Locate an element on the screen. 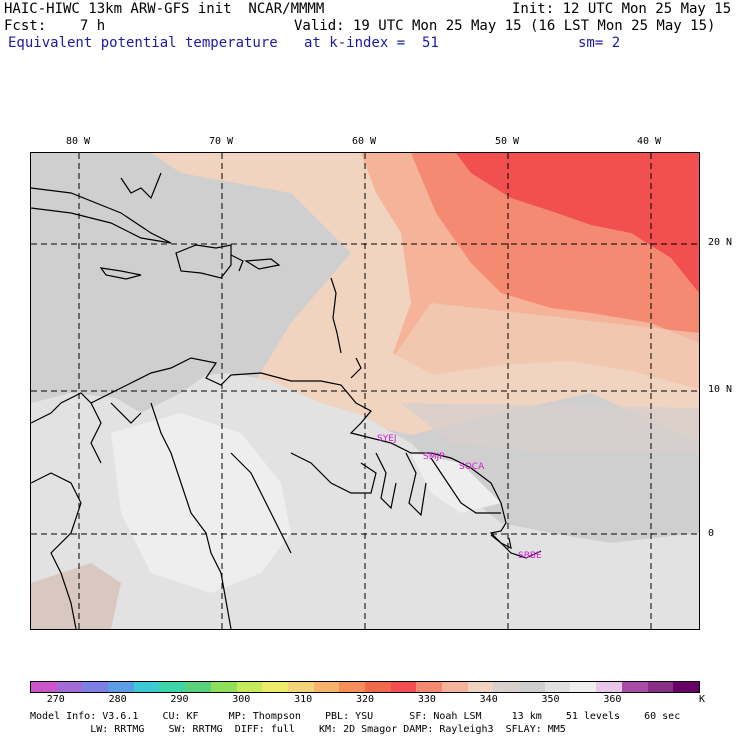  lat-label-10n: 10 N is located at coordinates (720, 389).